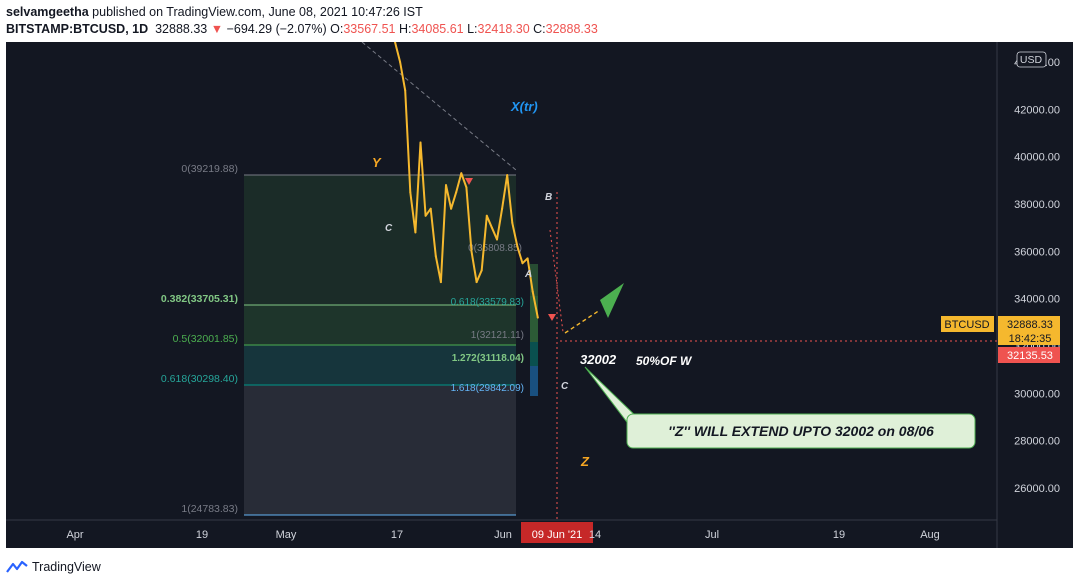 This screenshot has width=1073, height=585. Describe the element at coordinates (1030, 339) in the screenshot. I see `countdown-text: 18:42:35` at that location.